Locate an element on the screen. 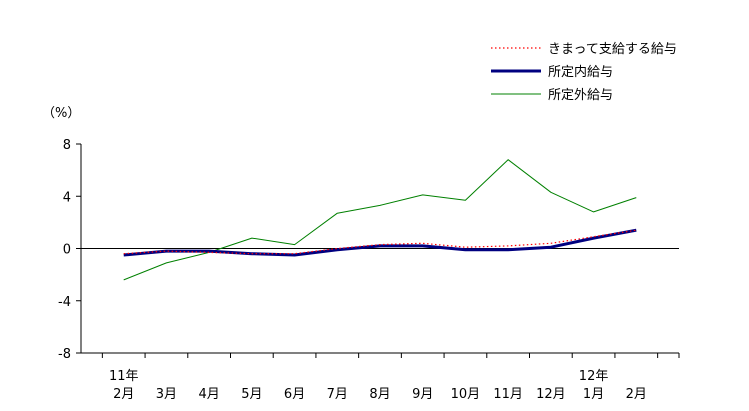 The image size is (749, 411). year-label: 11年 is located at coordinates (124, 376).